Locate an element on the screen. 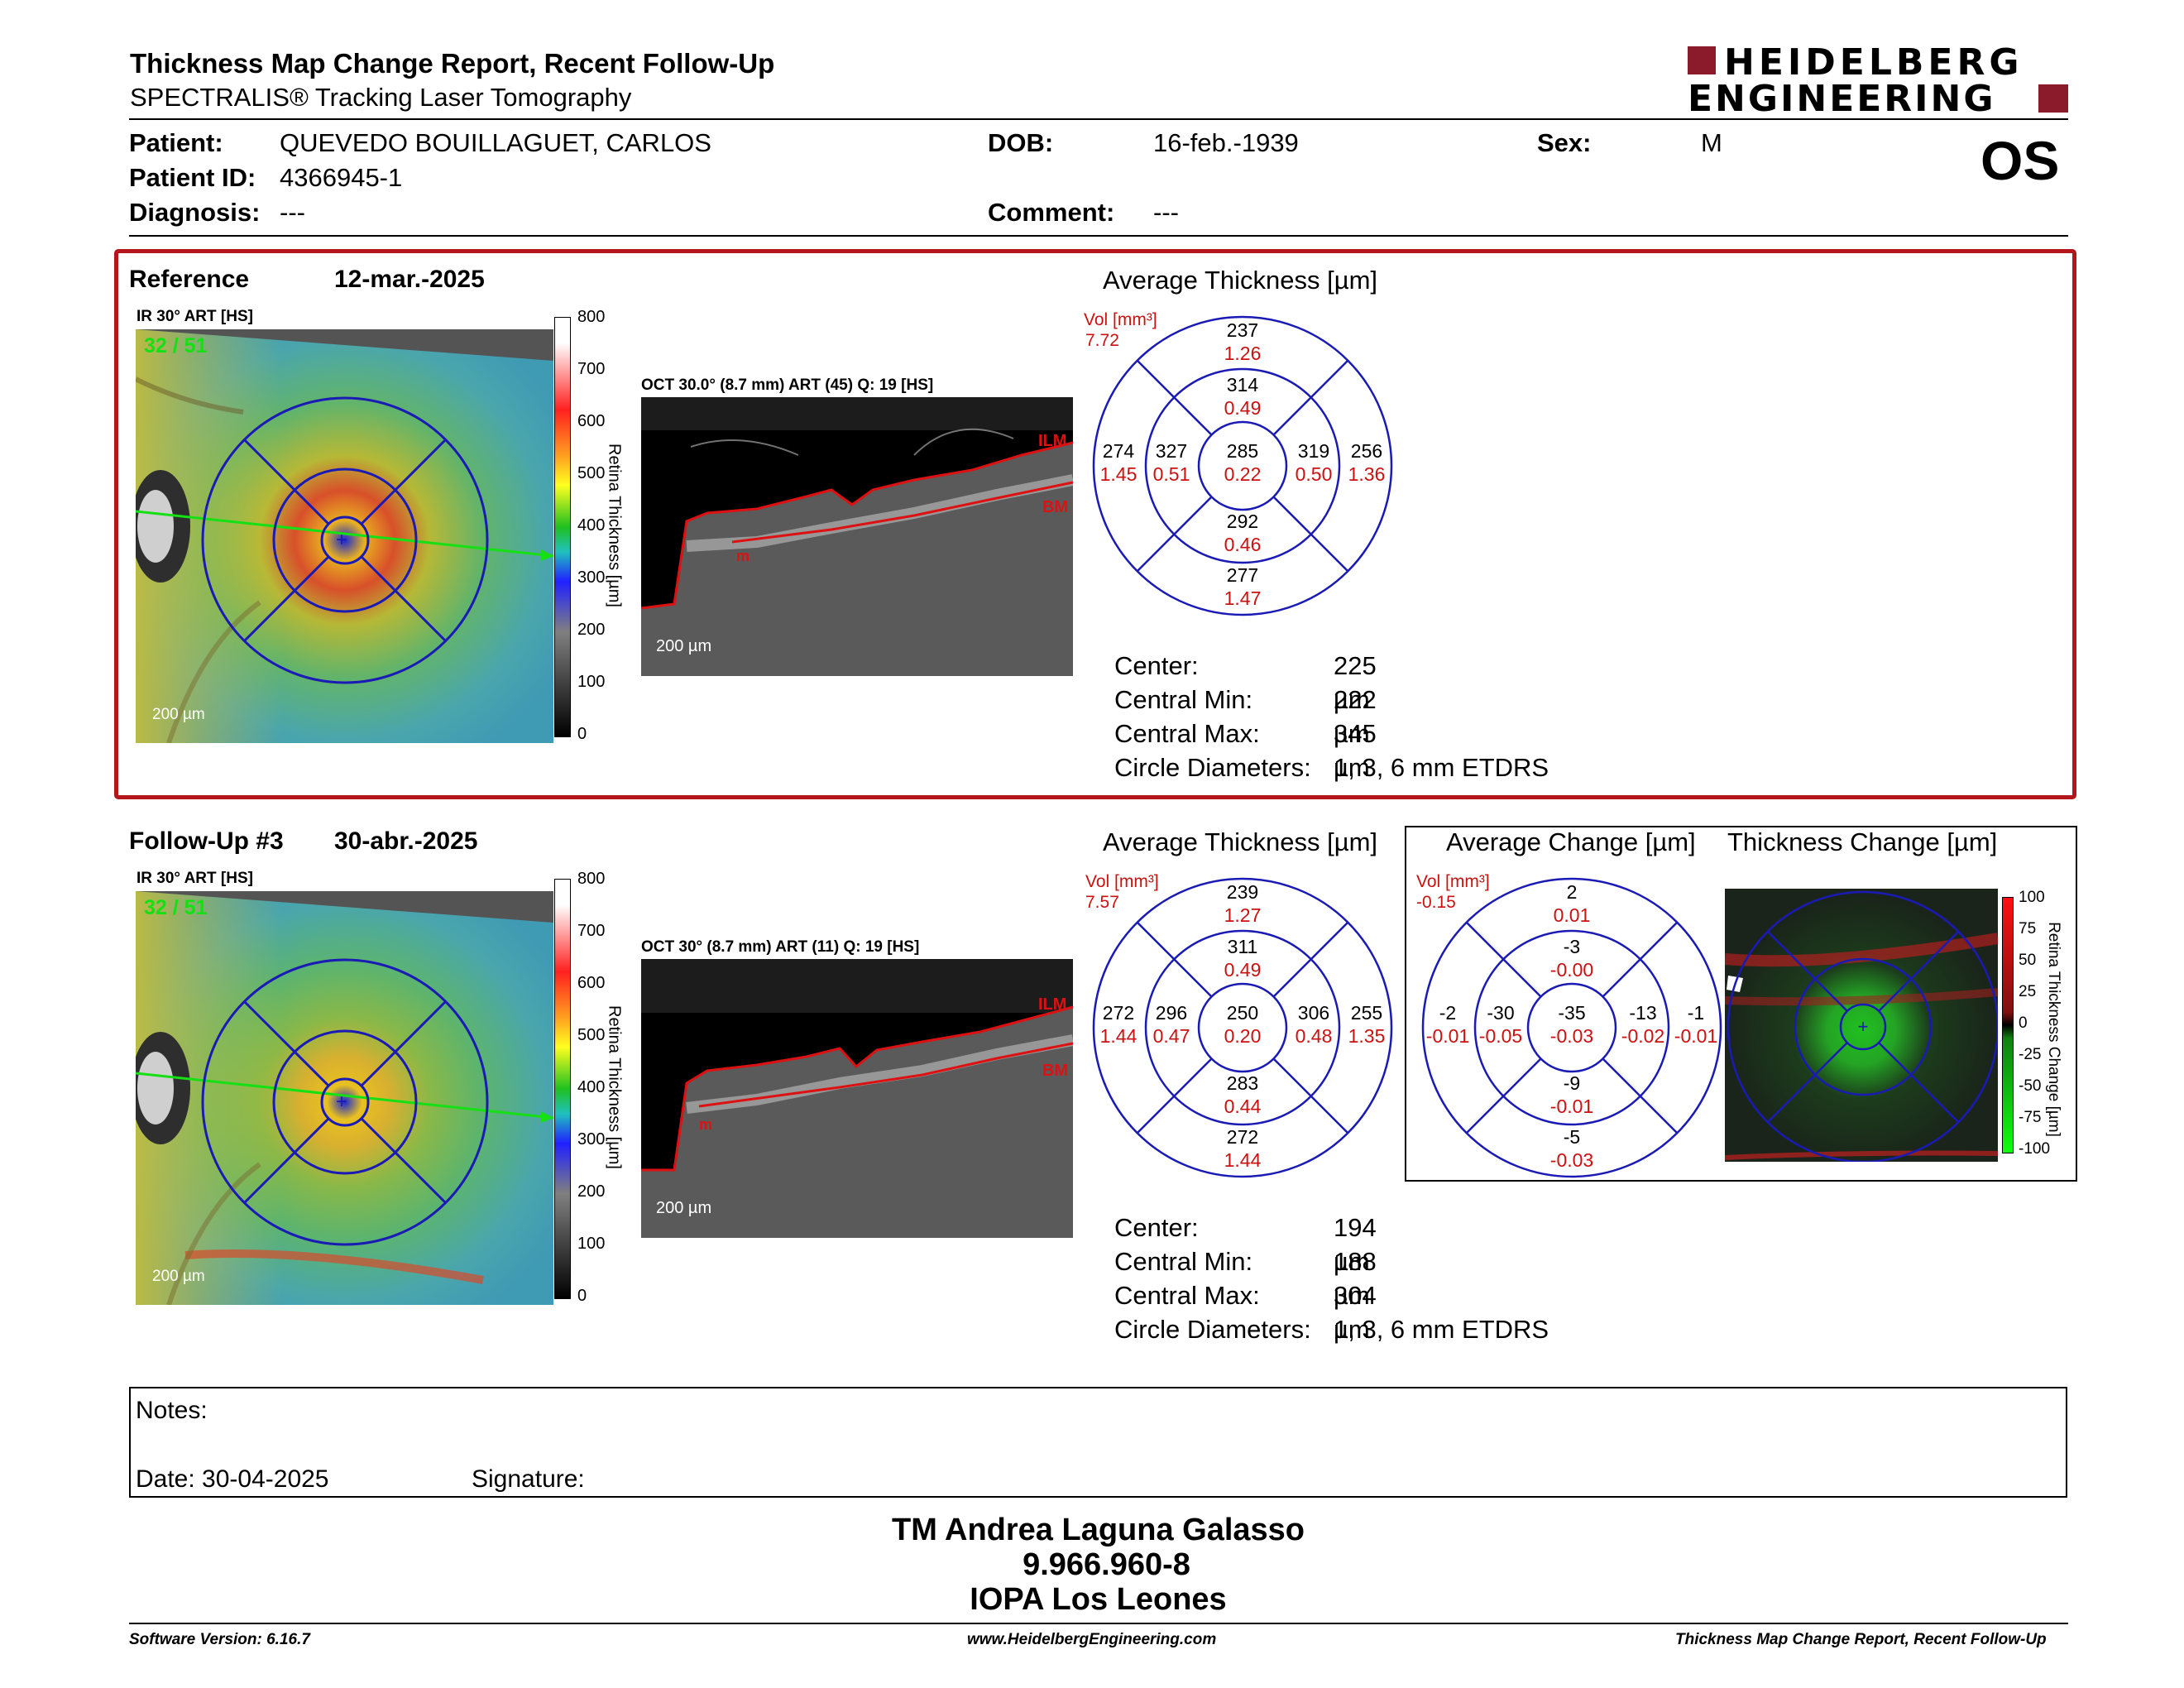 The image size is (2184, 1688). header-divider is located at coordinates (1098, 119).